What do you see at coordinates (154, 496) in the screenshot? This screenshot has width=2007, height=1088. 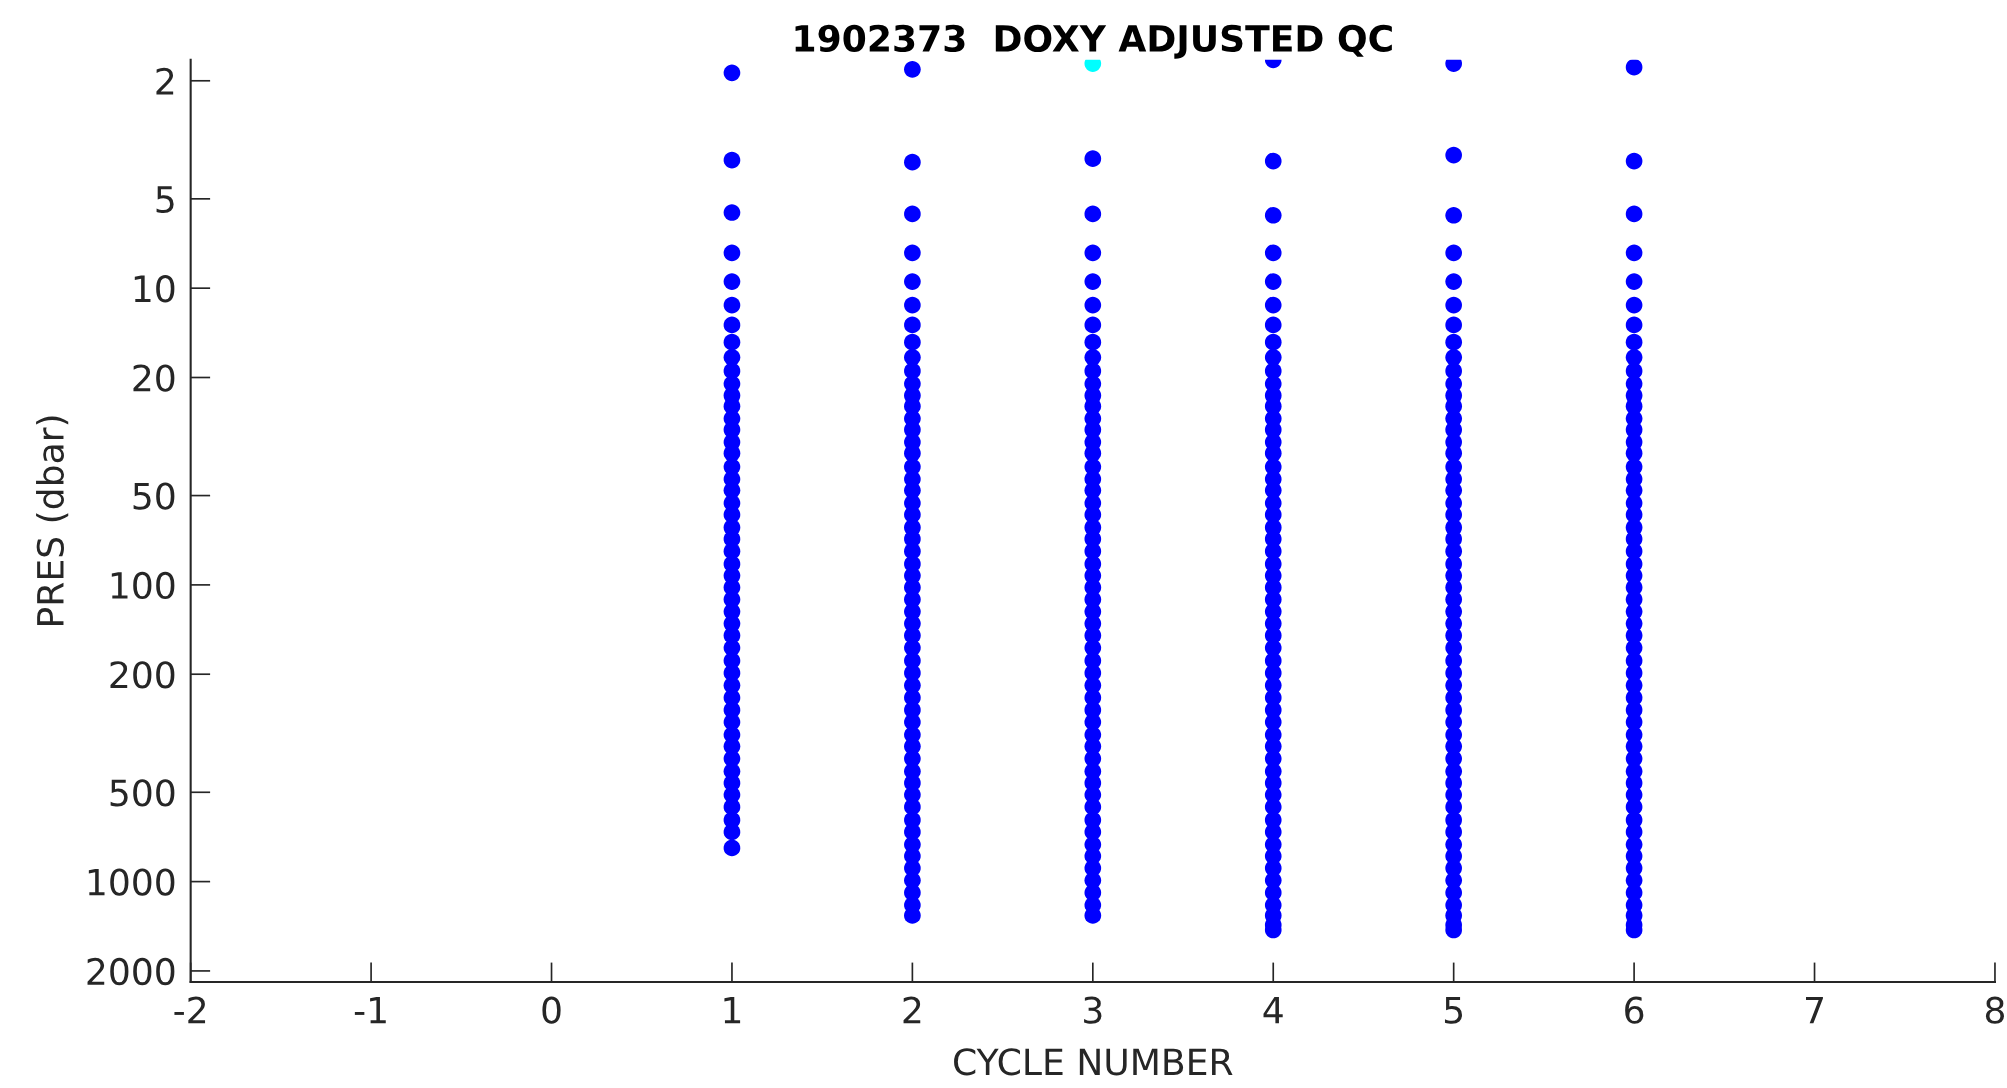 I see `y-tick-label: 50` at bounding box center [154, 496].